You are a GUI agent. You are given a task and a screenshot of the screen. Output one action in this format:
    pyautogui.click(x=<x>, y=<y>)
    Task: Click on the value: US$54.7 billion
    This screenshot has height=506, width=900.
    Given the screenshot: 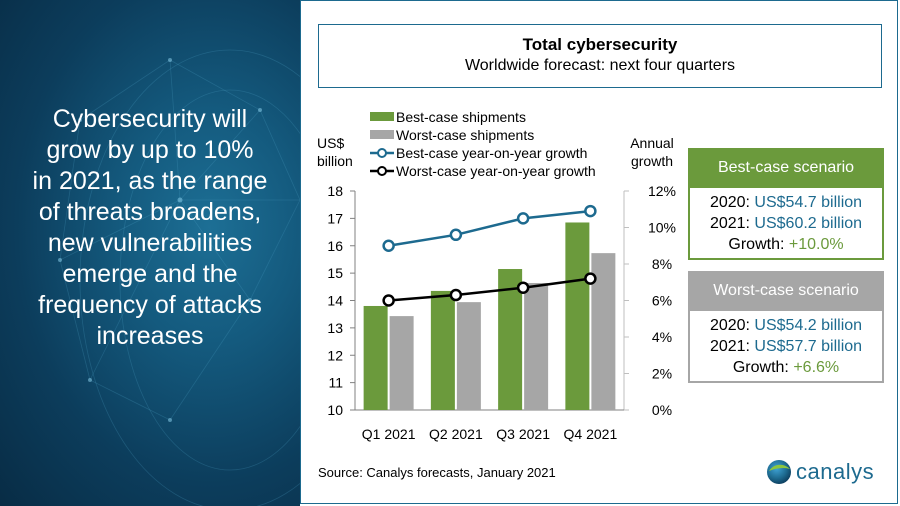 What is the action you would take?
    pyautogui.click(x=808, y=202)
    